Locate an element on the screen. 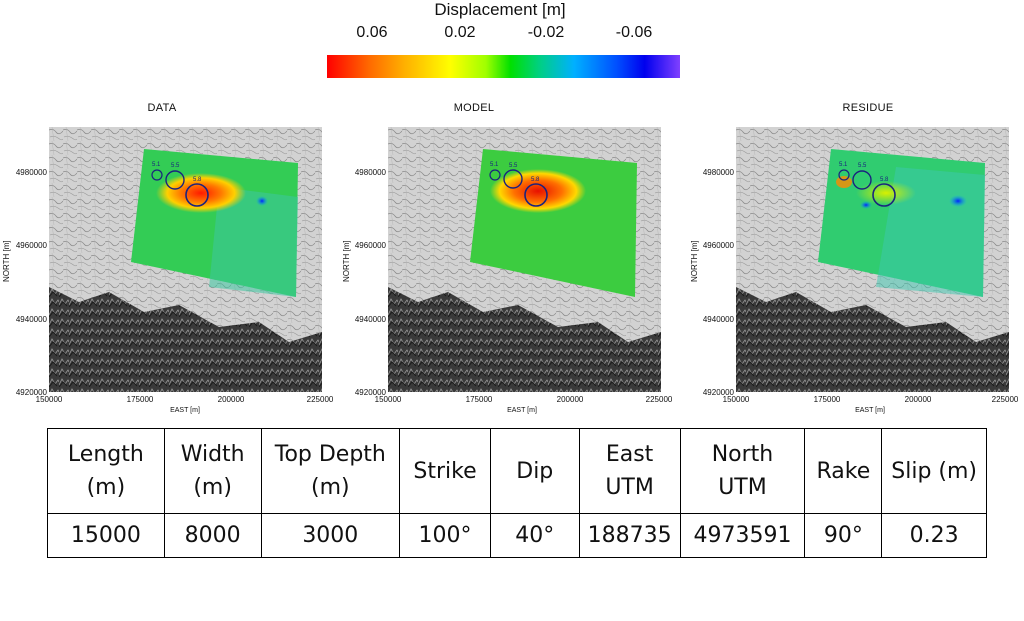 The image size is (1024, 621). colorbar-tick: -0.02 is located at coordinates (546, 32).